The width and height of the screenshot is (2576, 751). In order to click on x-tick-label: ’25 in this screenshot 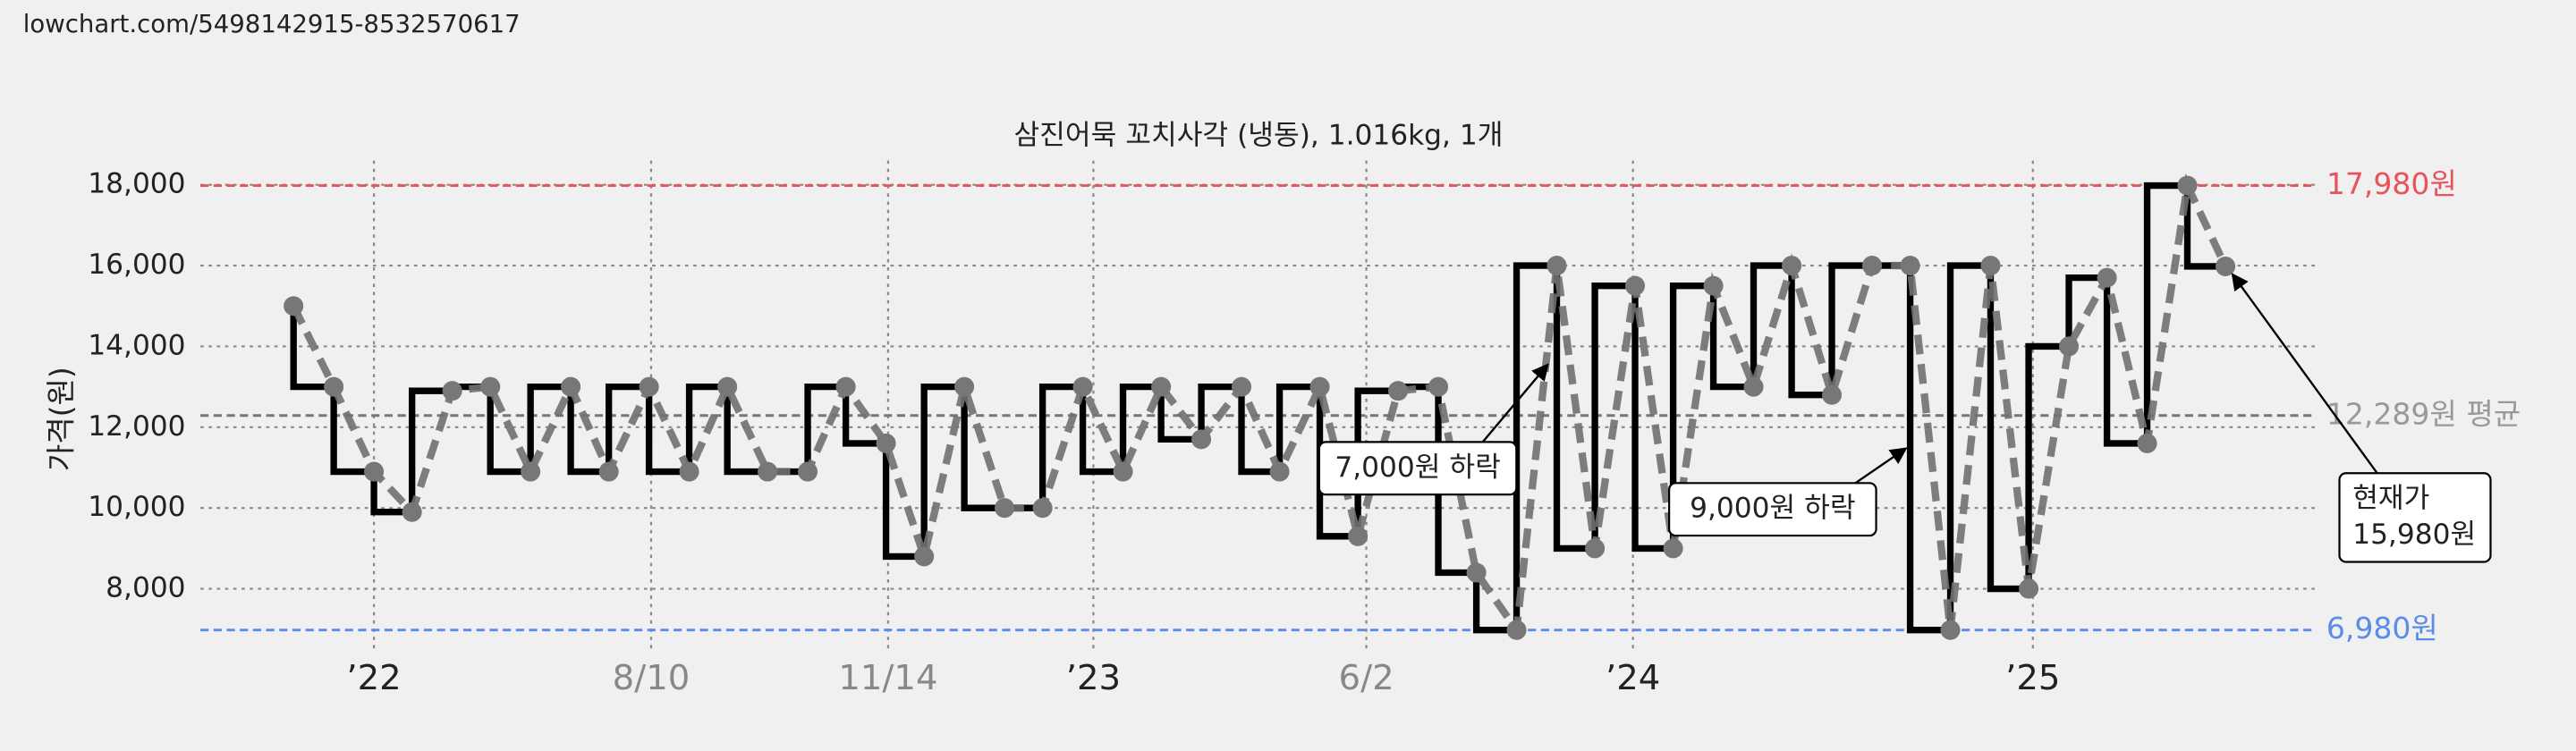, I will do `click(2032, 678)`.